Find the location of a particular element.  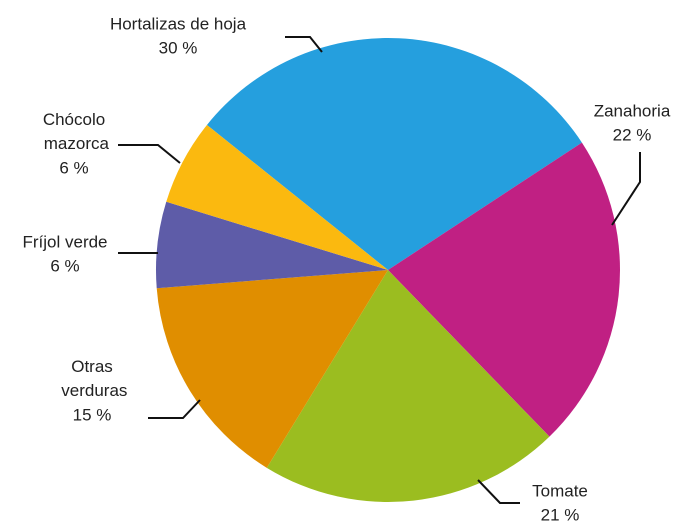

slice-label: Fríjol verde is located at coordinates (64, 241).